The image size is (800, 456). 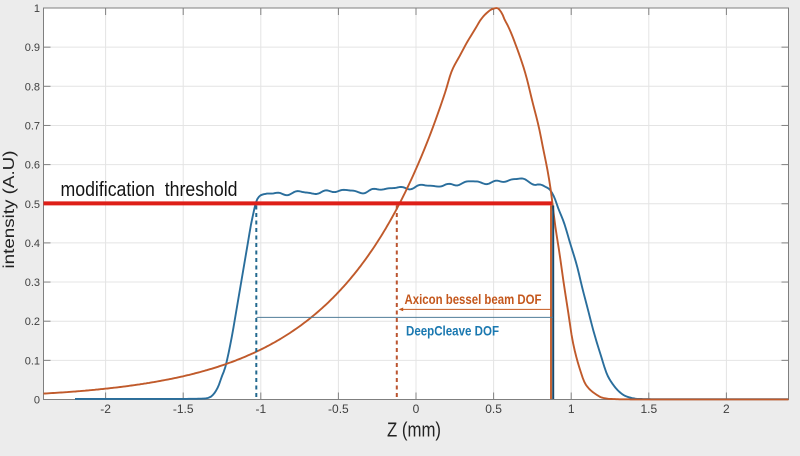 What do you see at coordinates (183, 409) in the screenshot?
I see `svg-text: -1.5` at bounding box center [183, 409].